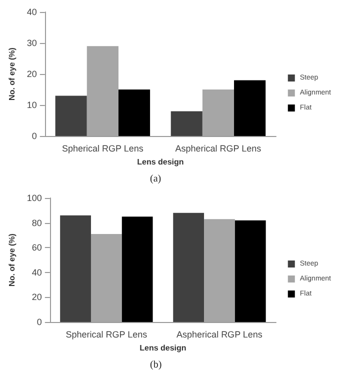 The width and height of the screenshot is (338, 373). Describe the element at coordinates (156, 179) in the screenshot. I see `text: (a)` at that location.